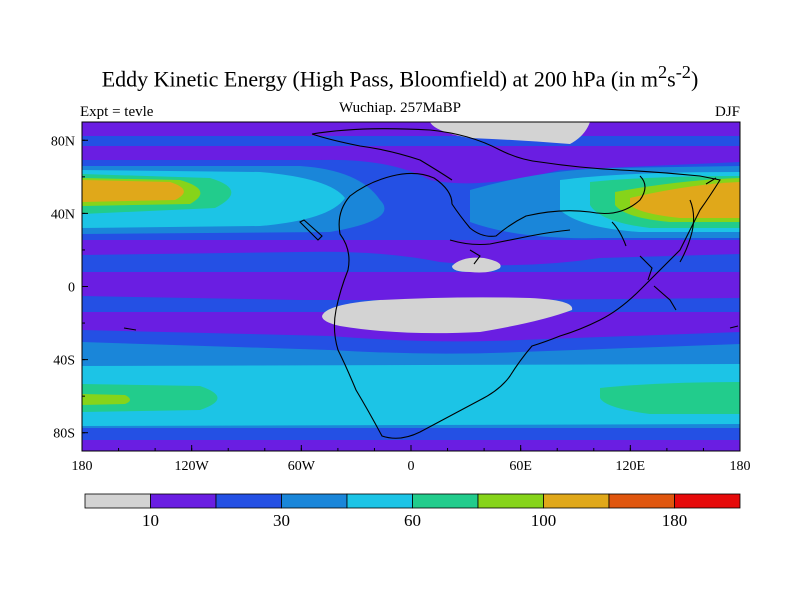 This screenshot has width=800, height=600. I want to click on x-tick-label-180w: 180, so click(82, 466).